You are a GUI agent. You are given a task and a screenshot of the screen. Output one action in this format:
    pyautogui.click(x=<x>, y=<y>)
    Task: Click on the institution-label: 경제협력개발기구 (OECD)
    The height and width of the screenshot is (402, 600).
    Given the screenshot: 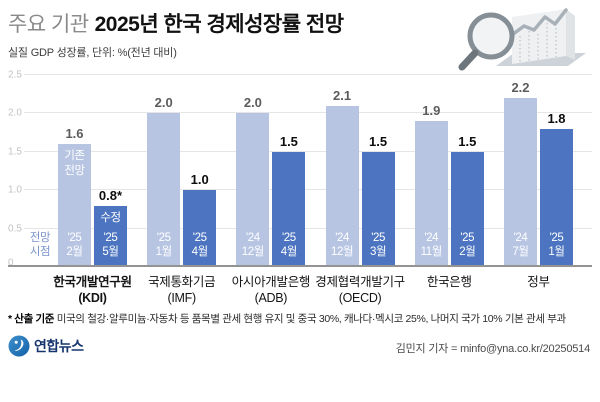 What is the action you would take?
    pyautogui.click(x=360, y=290)
    